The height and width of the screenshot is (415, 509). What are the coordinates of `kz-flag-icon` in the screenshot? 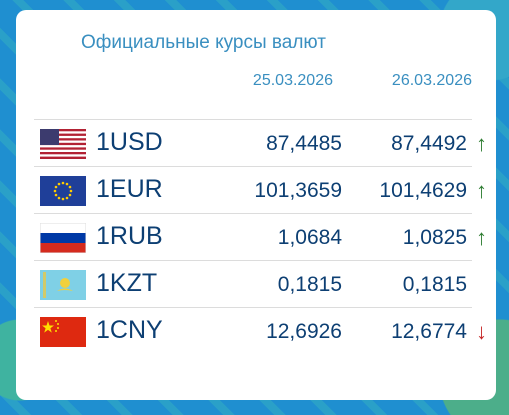 It's located at (63, 285).